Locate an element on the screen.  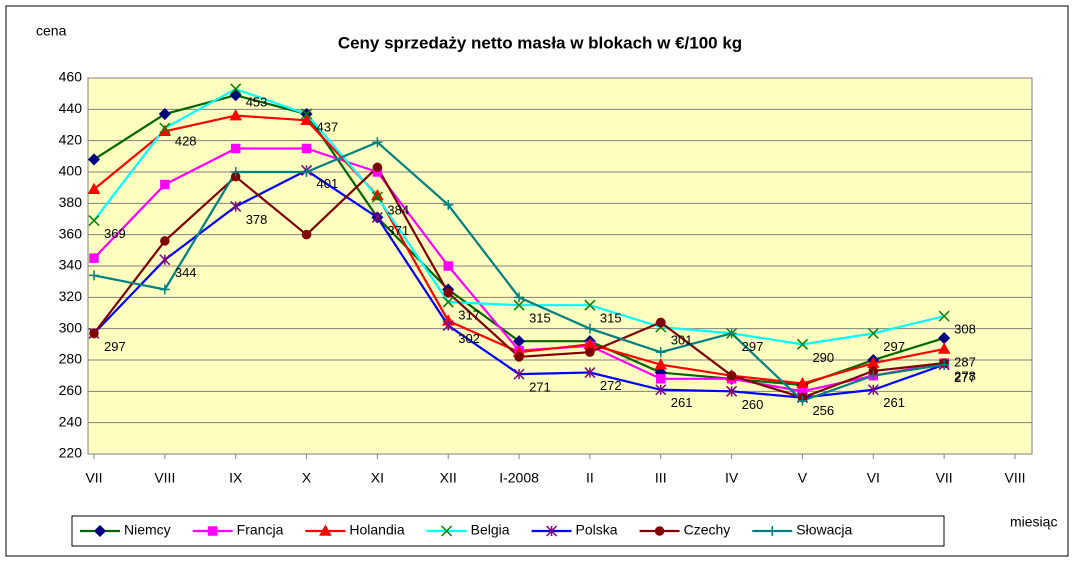
data-label: 317 is located at coordinates (469, 314).